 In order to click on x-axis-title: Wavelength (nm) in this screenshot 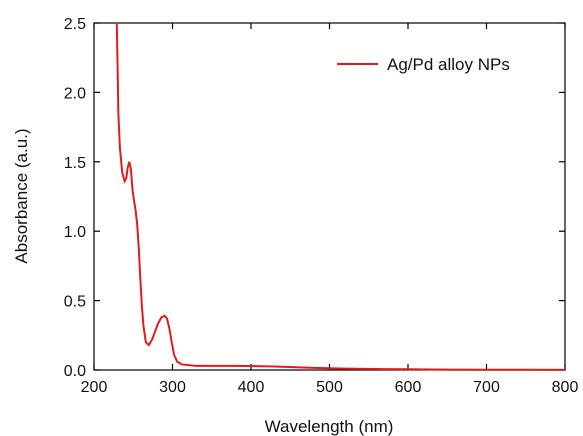, I will do `click(329, 426)`.